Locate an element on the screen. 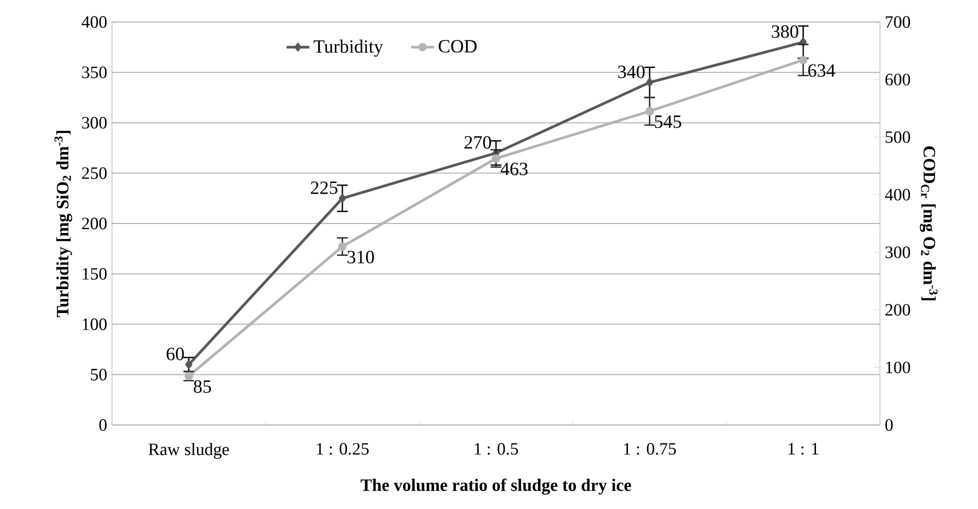  data-label: 463 is located at coordinates (514, 169).